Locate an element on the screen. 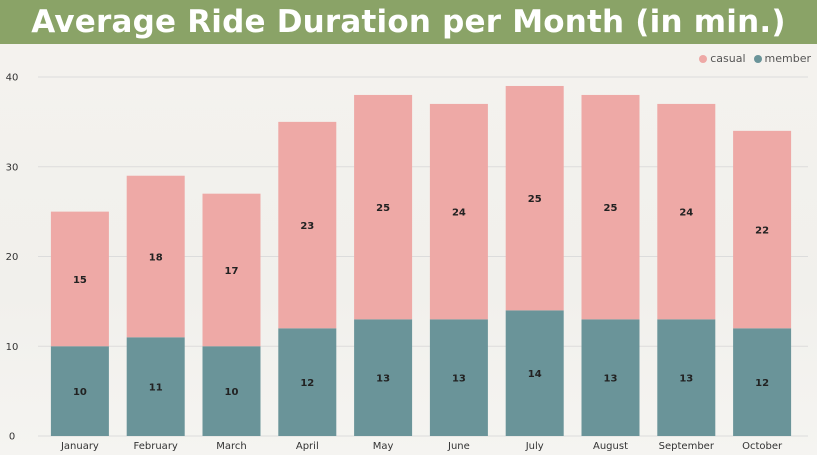 The height and width of the screenshot is (455, 817). legend-label-casual: casual is located at coordinates (728, 58).